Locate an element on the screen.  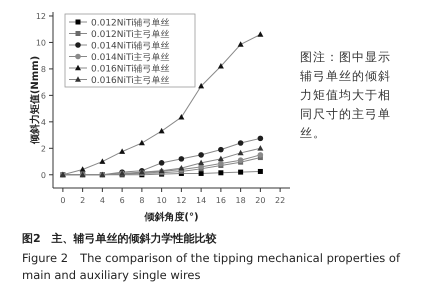
legend-label: 0.014NiTi主弓单丝 is located at coordinates (130, 57).